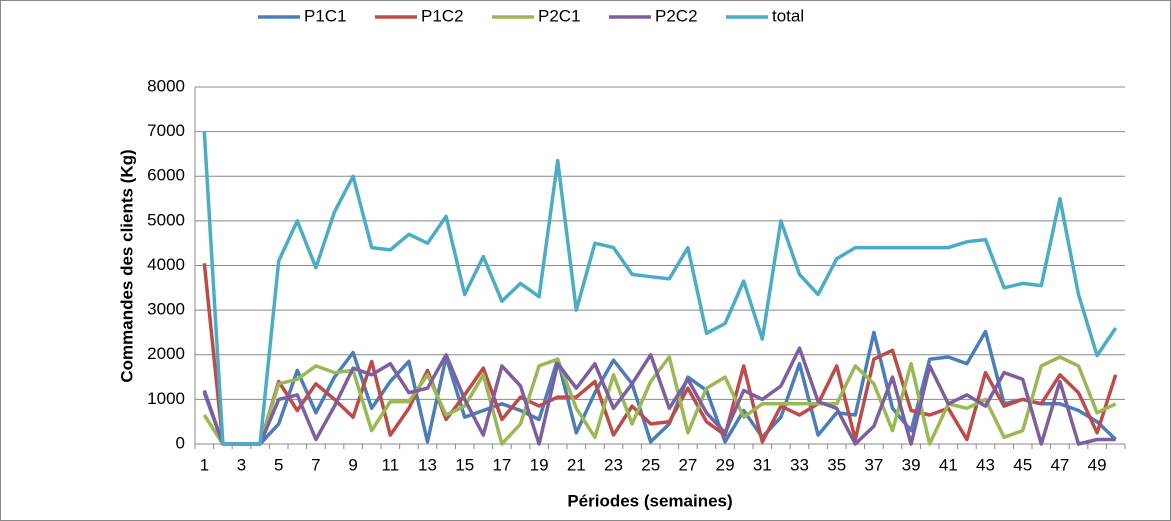  Describe the element at coordinates (166, 264) in the screenshot. I see `y-tick-label: 4000` at that location.